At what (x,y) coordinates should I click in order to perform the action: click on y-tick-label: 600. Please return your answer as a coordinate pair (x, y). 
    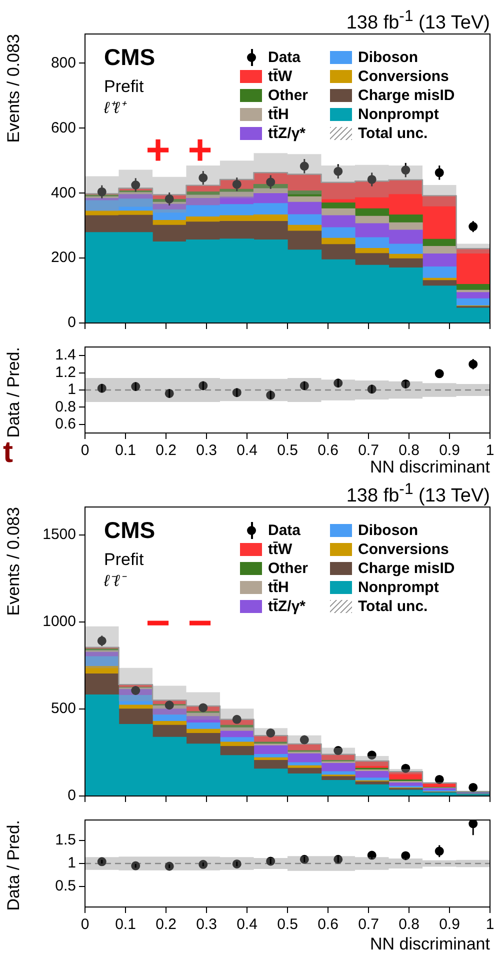
    Looking at the image, I should click on (63, 127).